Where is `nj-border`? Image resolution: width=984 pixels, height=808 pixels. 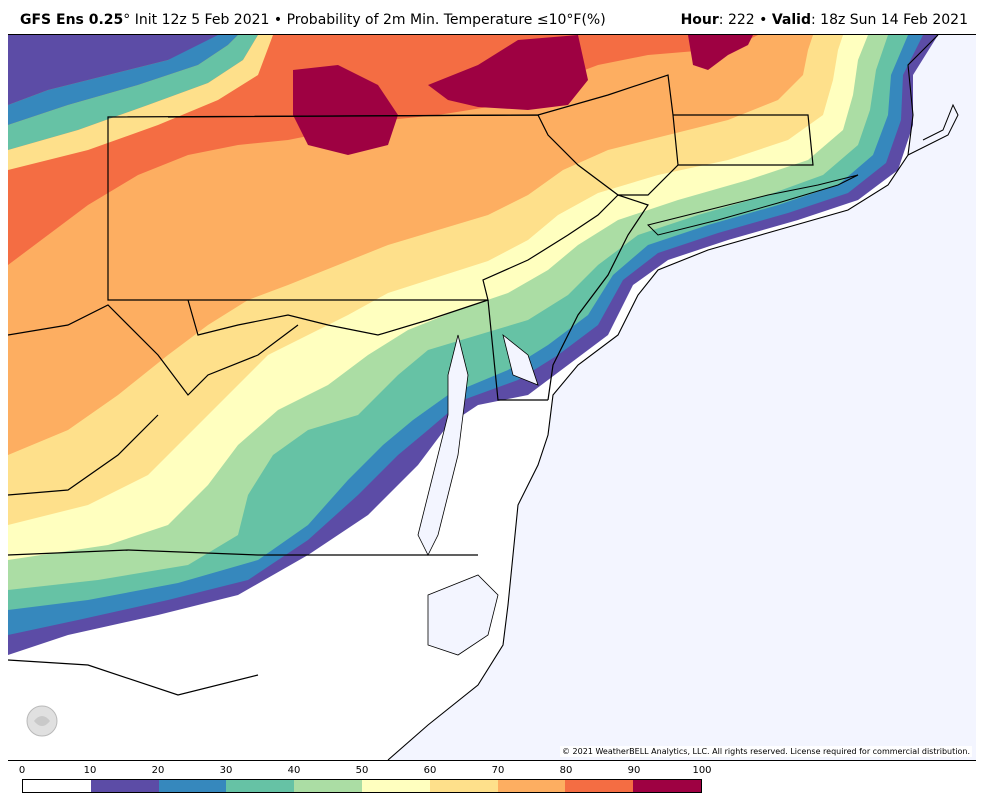
nj-border is located at coordinates (598, 297).